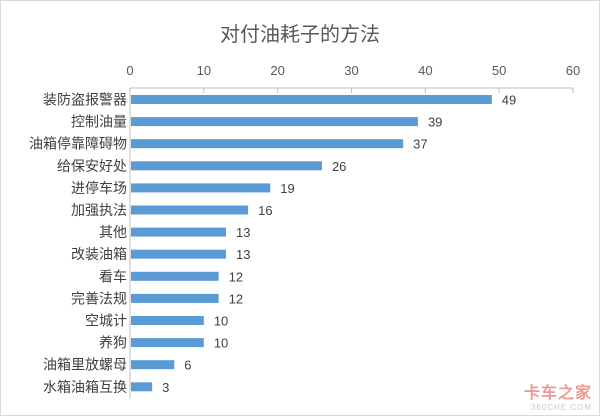 This screenshot has height=416, width=600. I want to click on category-label: 养狗, so click(113, 343).